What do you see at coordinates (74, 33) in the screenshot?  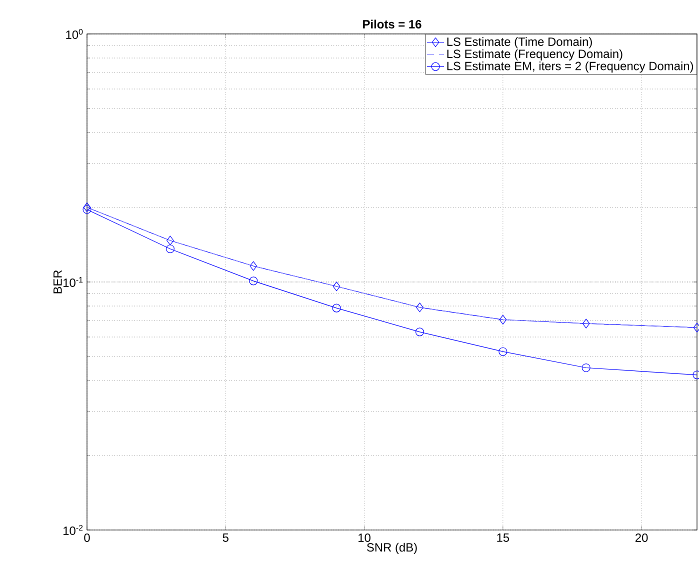 I see `y-tick-label: 10$^{0}$` at bounding box center [74, 33].